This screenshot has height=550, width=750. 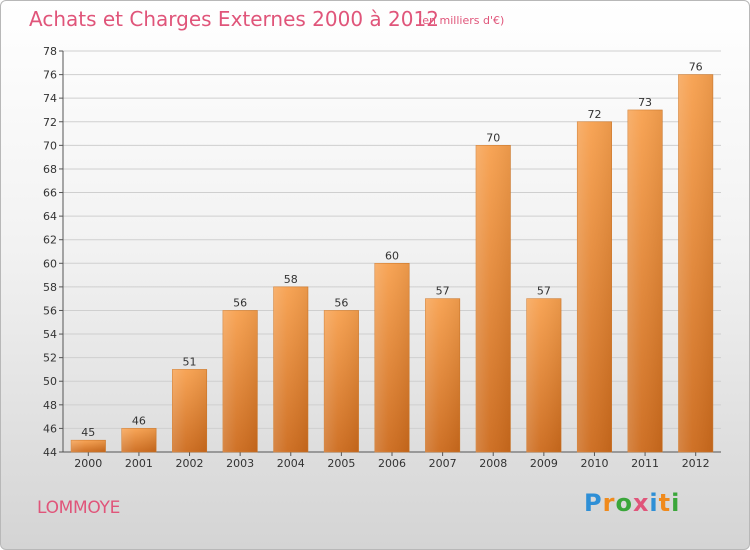 What do you see at coordinates (50, 310) in the screenshot?
I see `y-tick-label: 56` at bounding box center [50, 310].